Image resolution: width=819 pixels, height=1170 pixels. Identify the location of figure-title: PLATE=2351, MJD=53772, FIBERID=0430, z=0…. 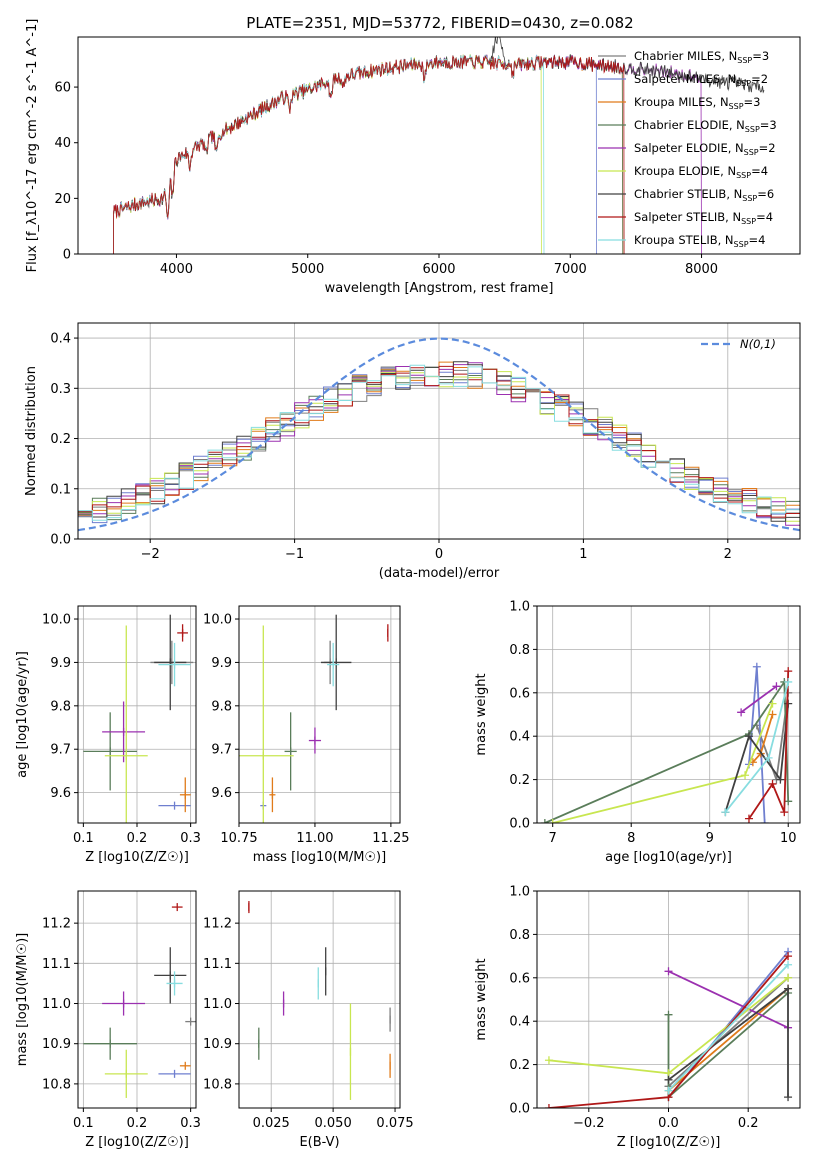
(439, 23).